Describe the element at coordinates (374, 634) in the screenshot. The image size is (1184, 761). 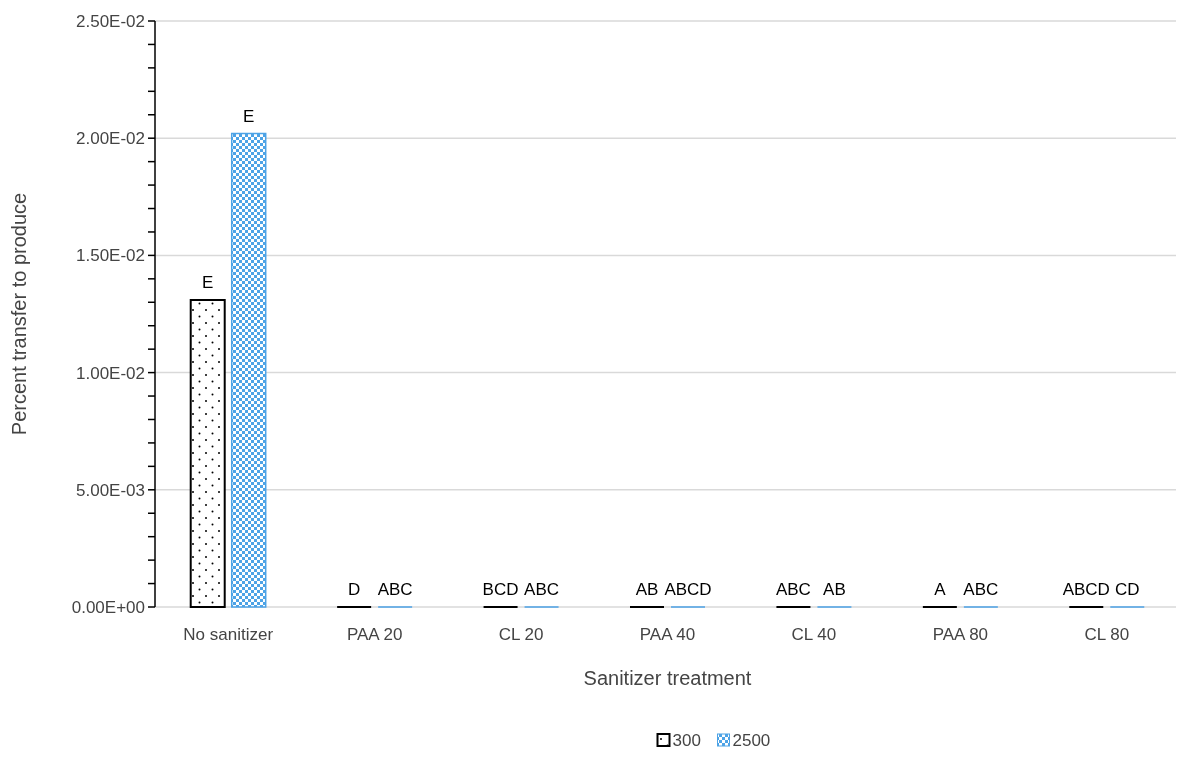
I see `x-tick-label: PAA 20` at that location.